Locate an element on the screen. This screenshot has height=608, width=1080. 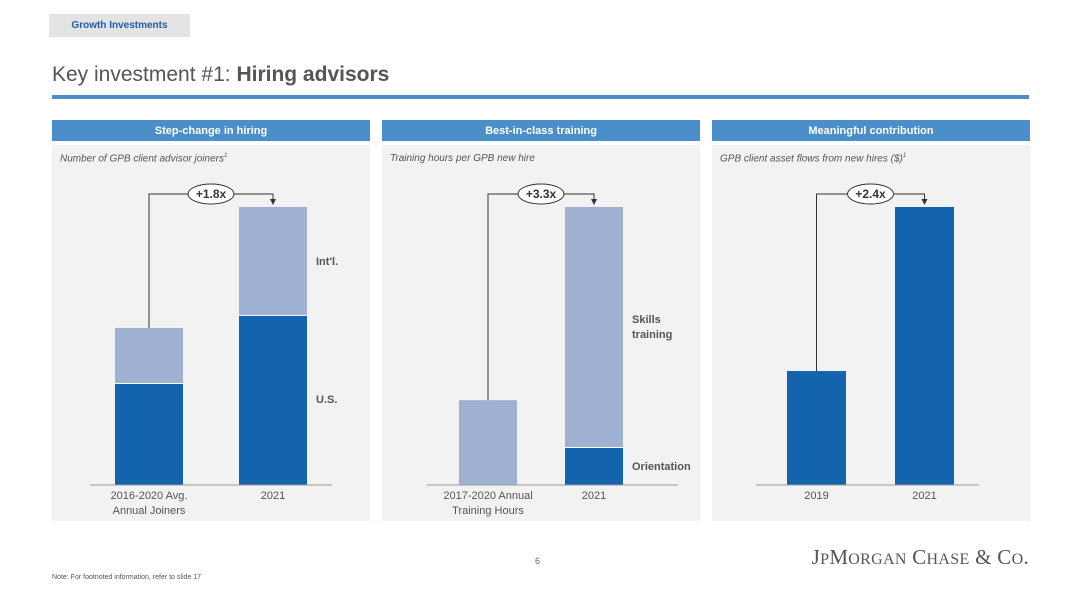
bar-int-l--1 is located at coordinates (273, 261).